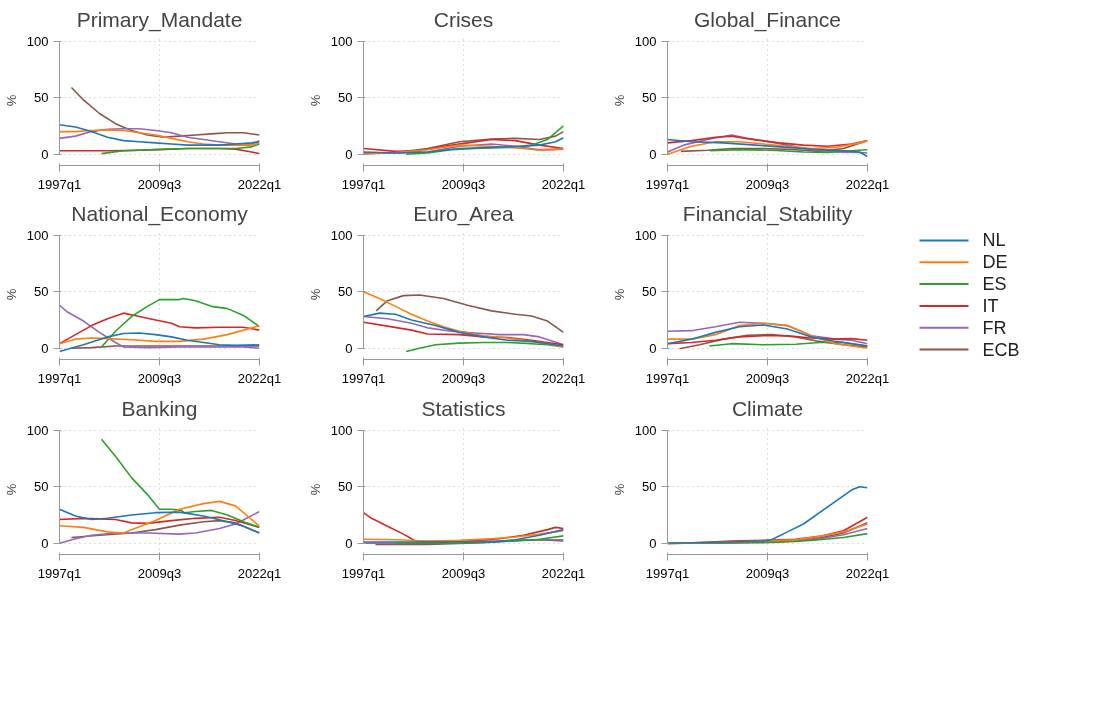  Describe the element at coordinates (463, 19) in the screenshot. I see `chart-title: Crises` at that location.